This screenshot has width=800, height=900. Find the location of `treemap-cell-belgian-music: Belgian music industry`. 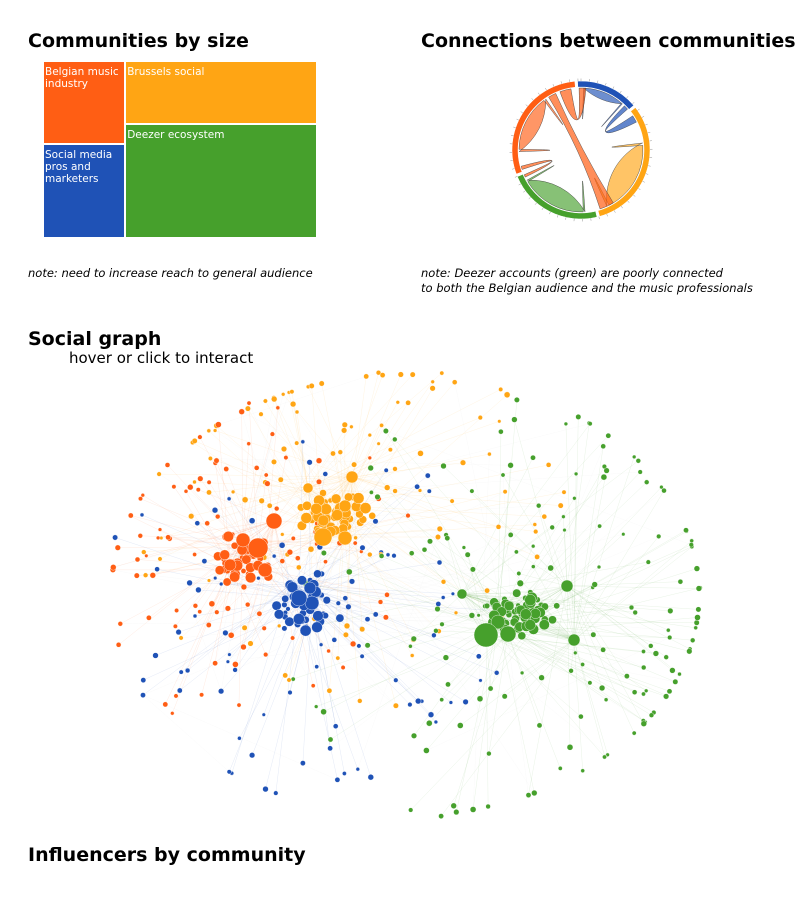

treemap-cell-belgian-music: Belgian music industry is located at coordinates (84, 102).